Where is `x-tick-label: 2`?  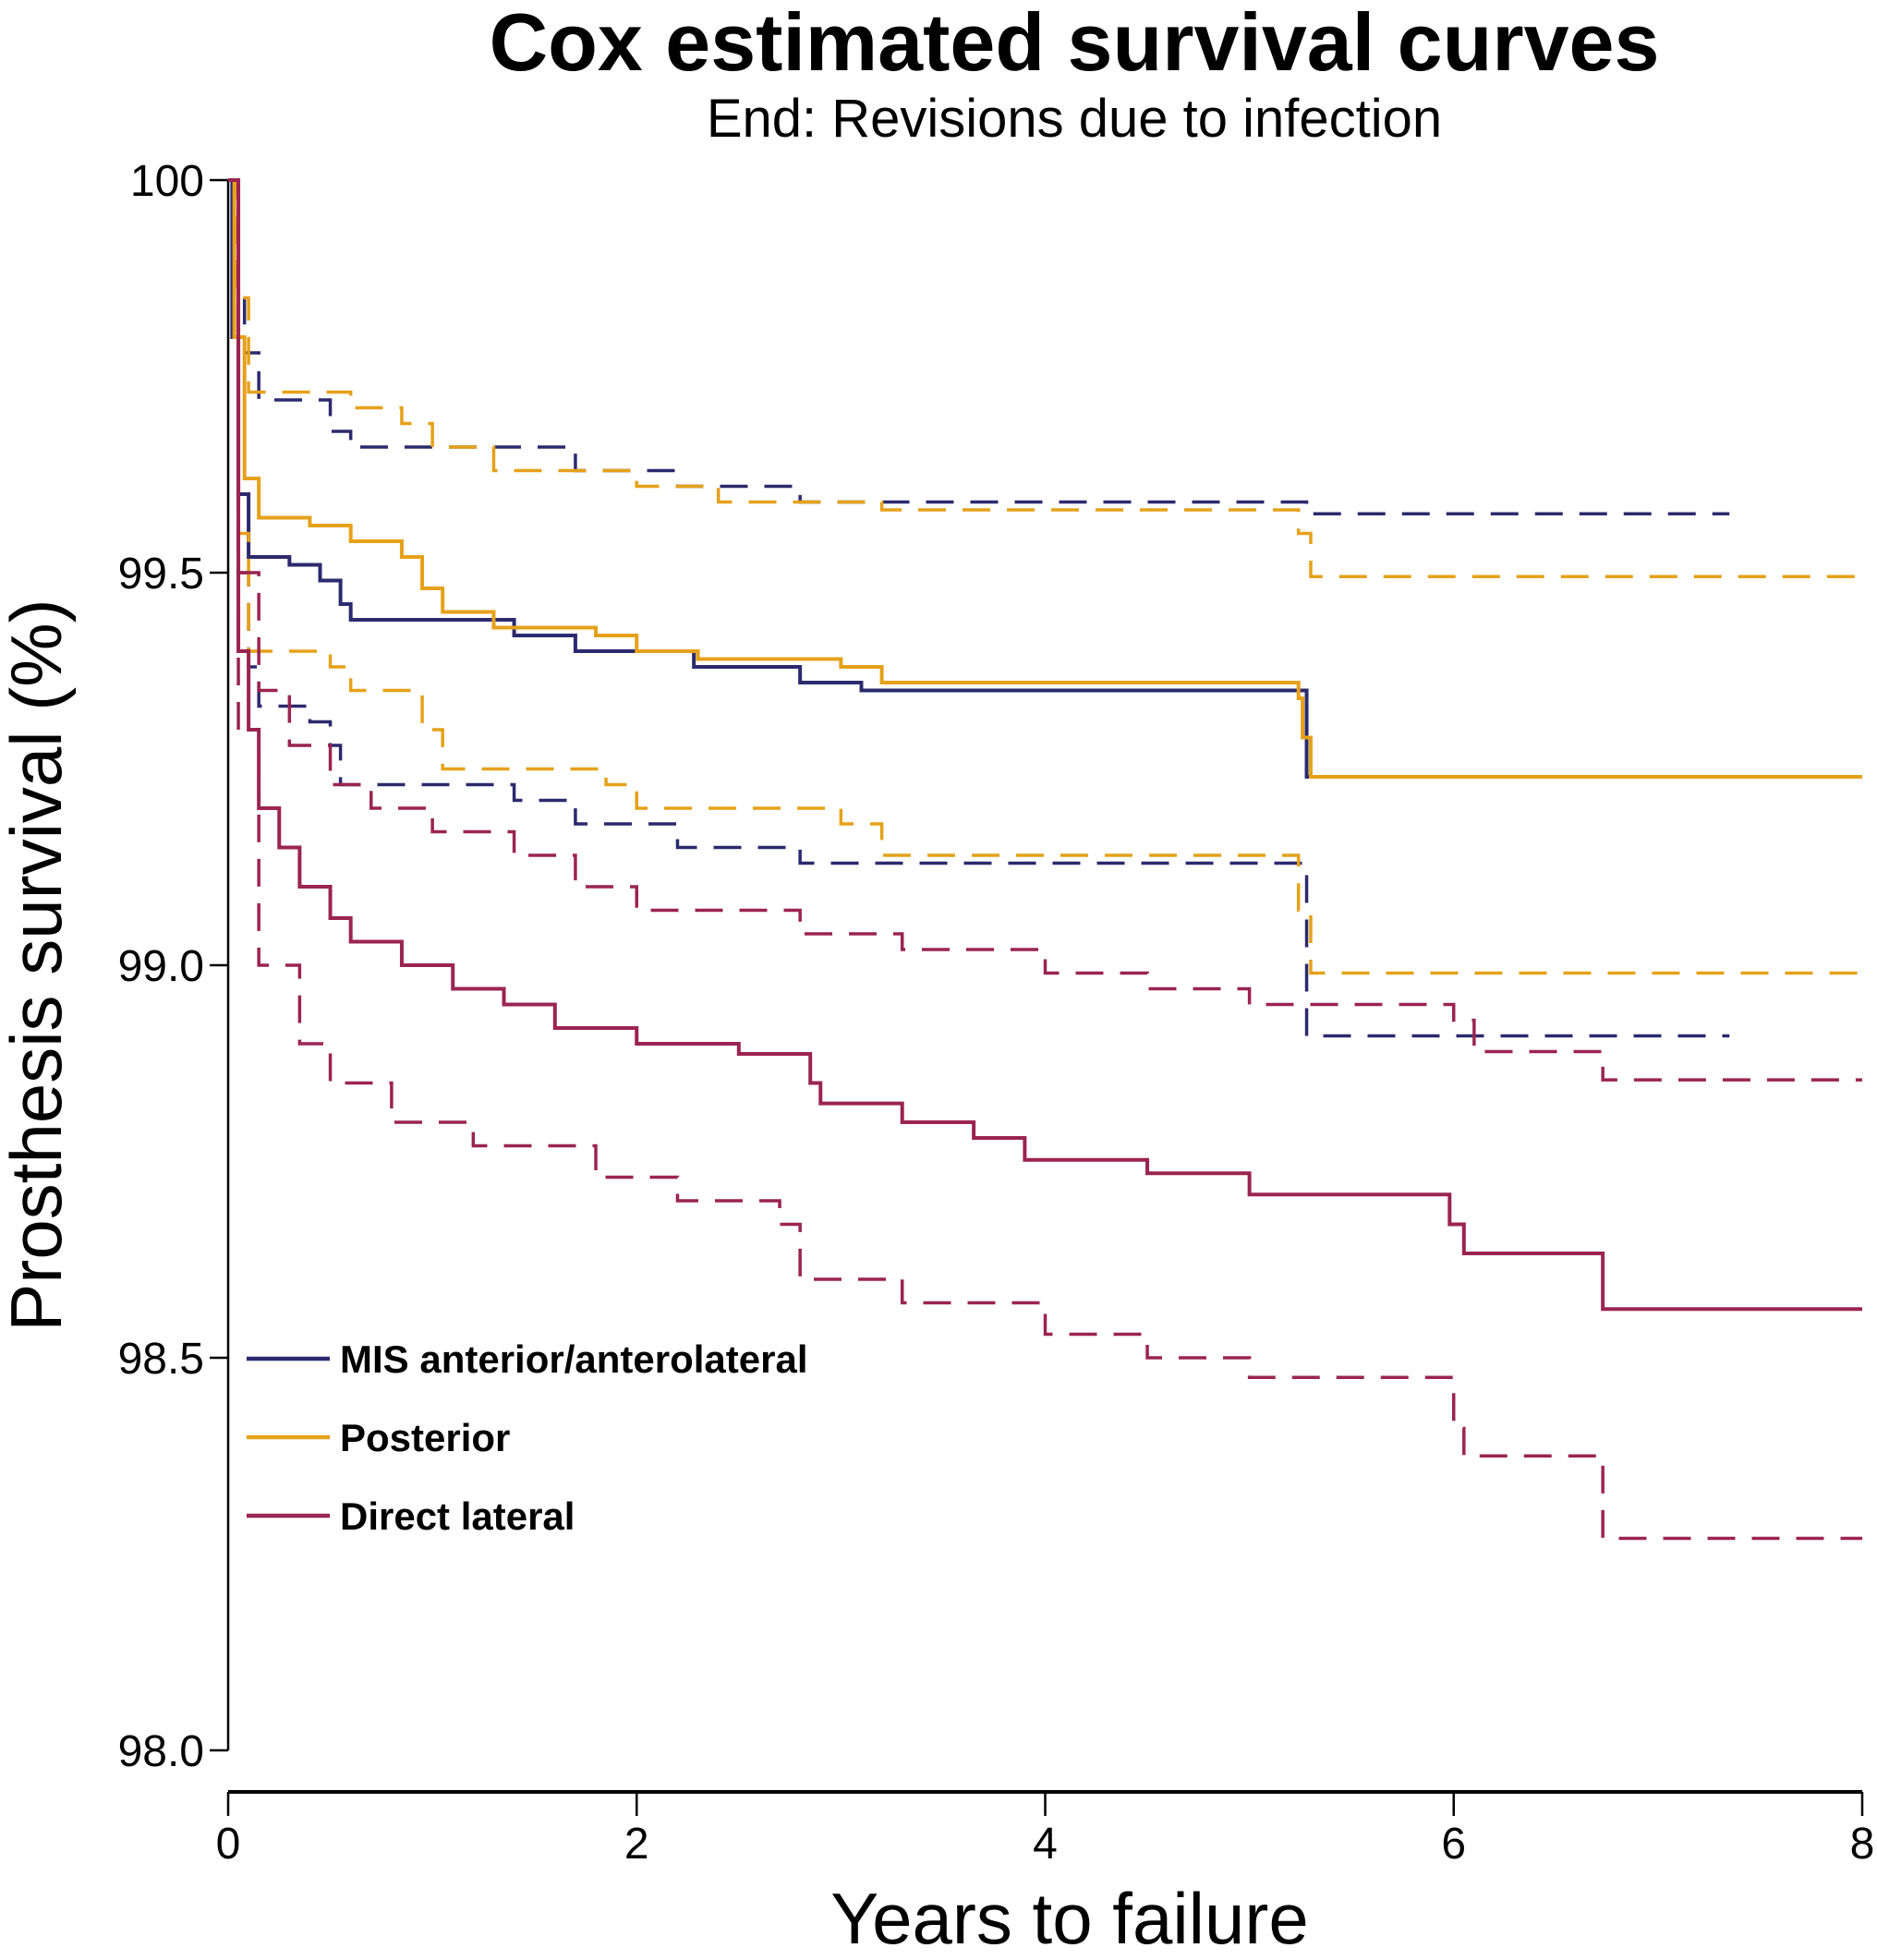
x-tick-label: 2 is located at coordinates (637, 1844).